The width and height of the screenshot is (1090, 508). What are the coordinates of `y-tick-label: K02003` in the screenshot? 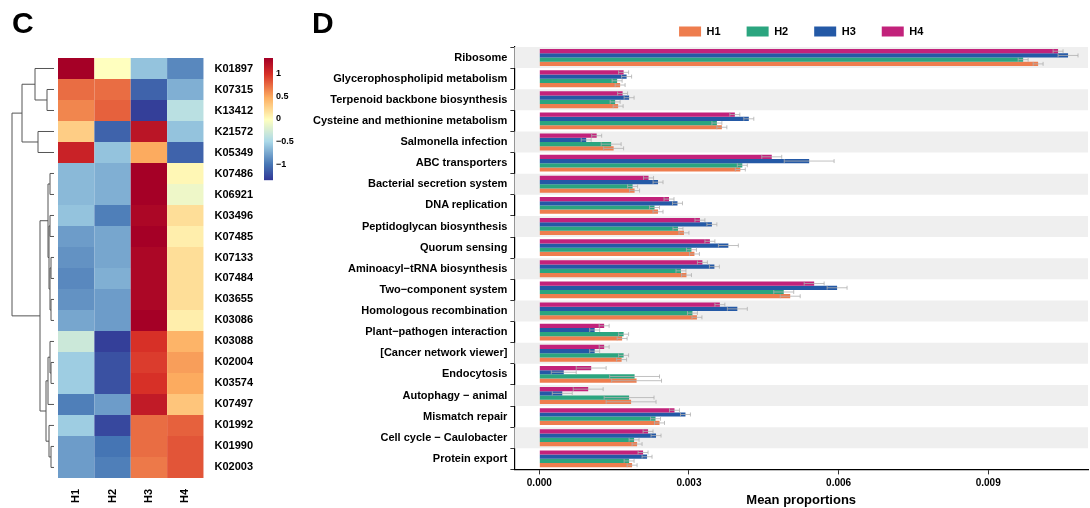 It's located at (234, 466).